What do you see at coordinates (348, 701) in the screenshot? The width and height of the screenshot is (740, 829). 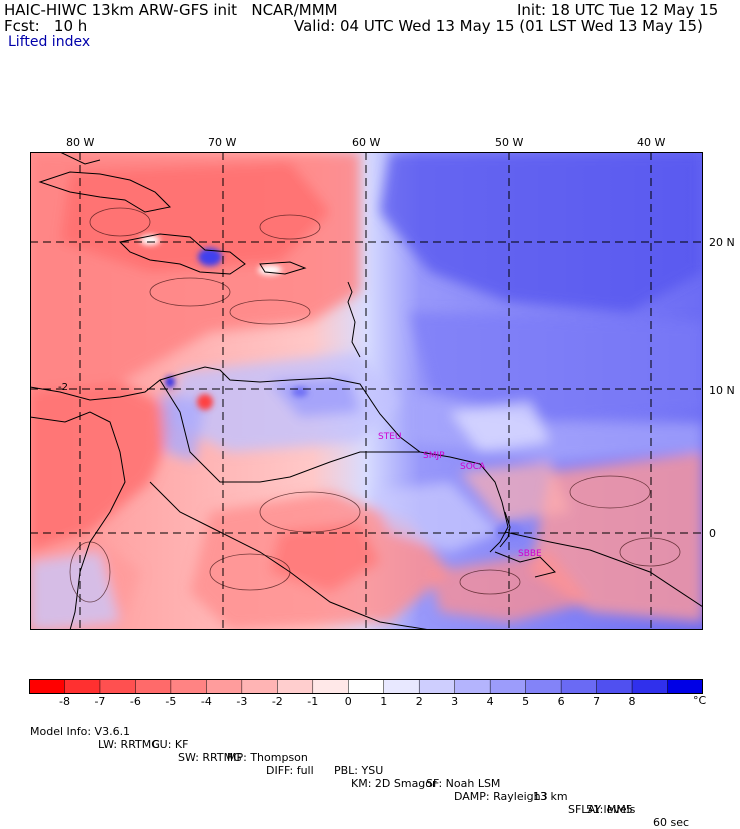 I see `colorbar-tick-label: 0` at bounding box center [348, 701].